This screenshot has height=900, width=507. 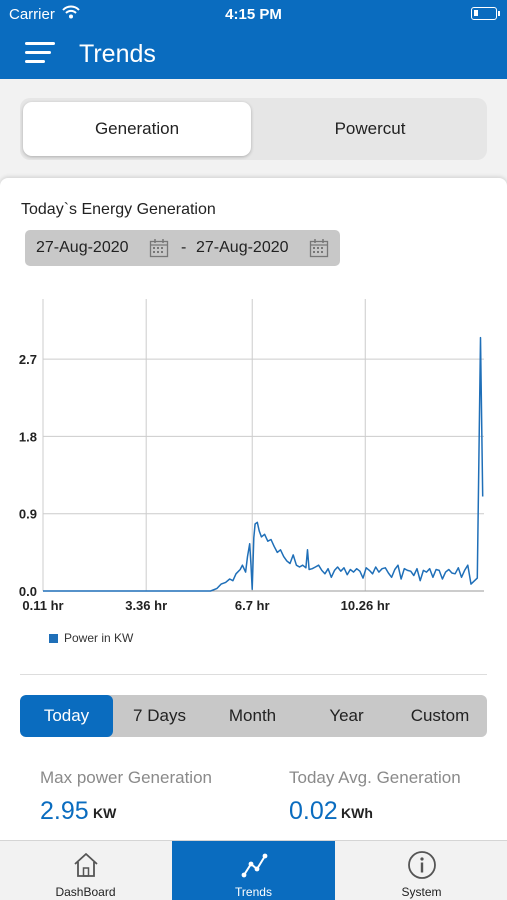 I want to click on bottom-tab-bar: DashBoard Trends System, so click(x=253, y=870).